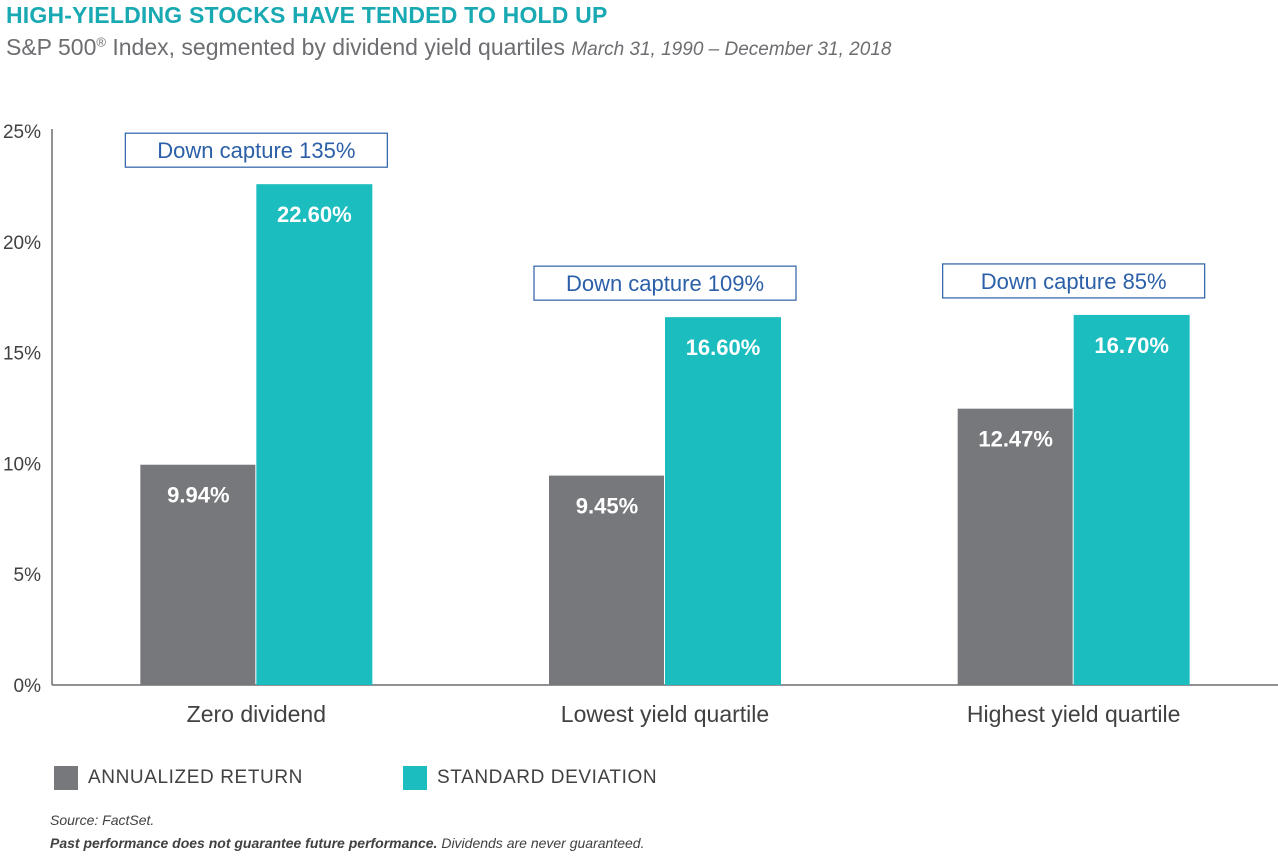  I want to click on legend-annualized-return: ANNUALIZED RETURN, so click(178, 778).